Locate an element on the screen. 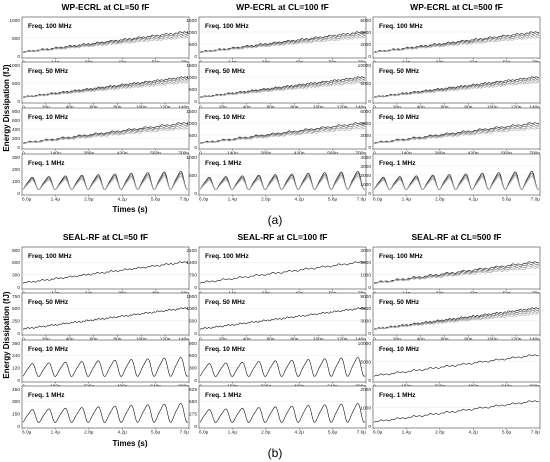 This screenshot has width=550, height=462. y-tick-label: 9000 is located at coordinates (365, 297).